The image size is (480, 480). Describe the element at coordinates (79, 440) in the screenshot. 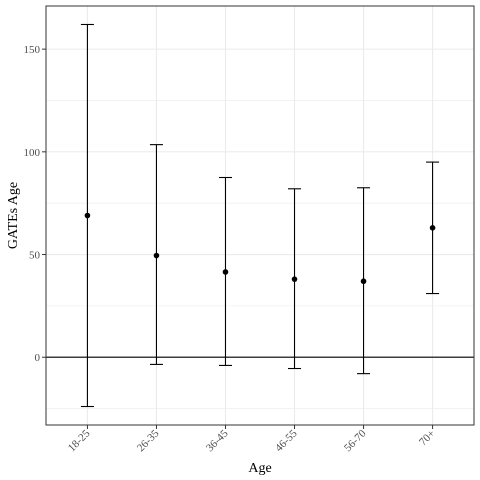

I see `x-tick-label: 18-25` at that location.